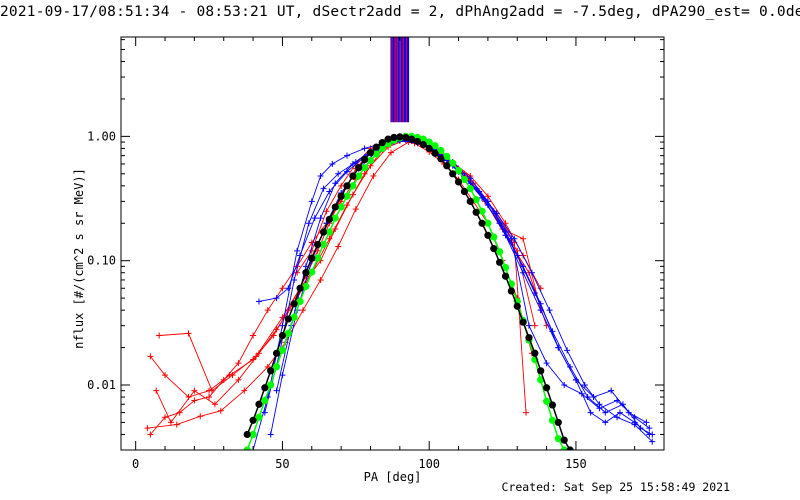 The height and width of the screenshot is (500, 800). I want to click on x-tick-label: 150, so click(576, 464).